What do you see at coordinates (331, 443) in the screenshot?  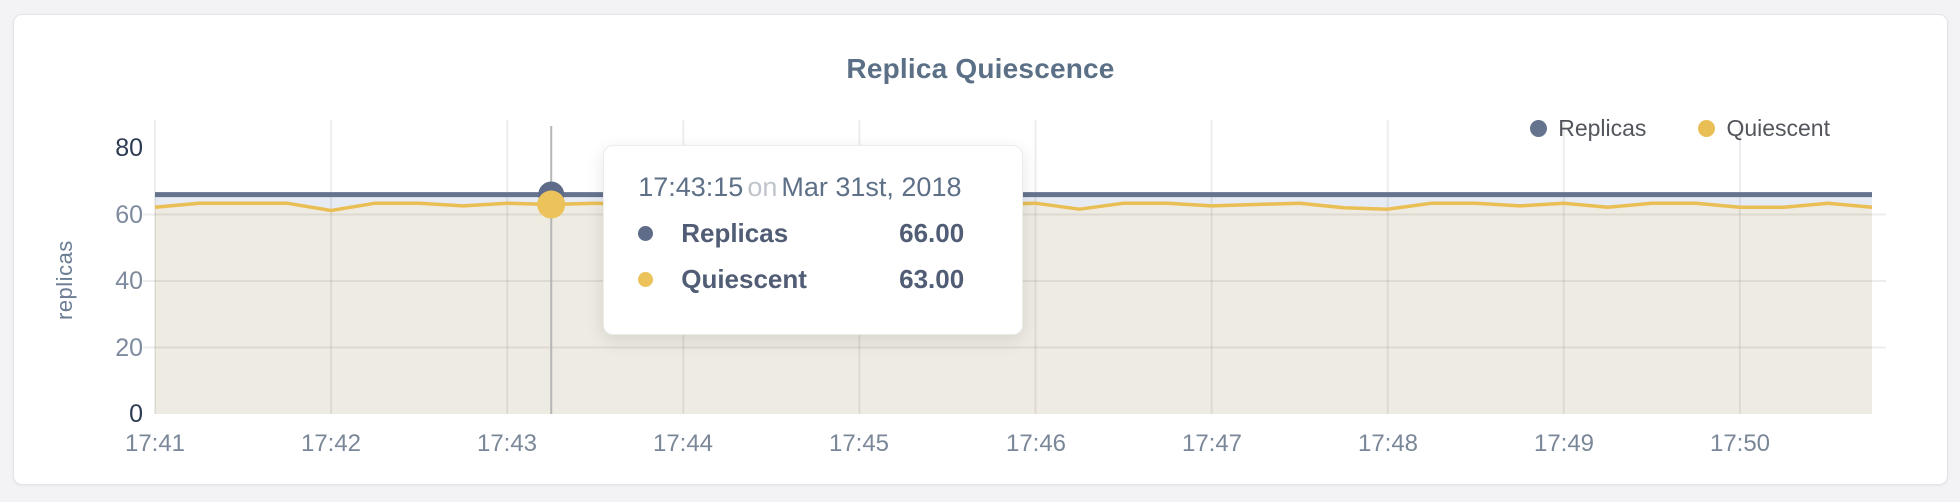 I see `x-tick-label: 17:42` at bounding box center [331, 443].